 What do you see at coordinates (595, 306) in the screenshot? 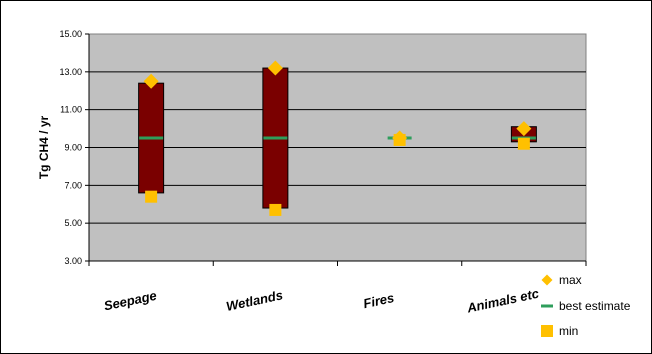
I see `legend-label: best estimate` at bounding box center [595, 306].